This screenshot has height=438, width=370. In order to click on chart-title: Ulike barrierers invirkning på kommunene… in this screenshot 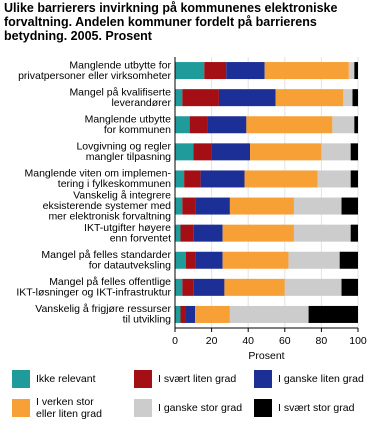, I will do `click(171, 22)`.